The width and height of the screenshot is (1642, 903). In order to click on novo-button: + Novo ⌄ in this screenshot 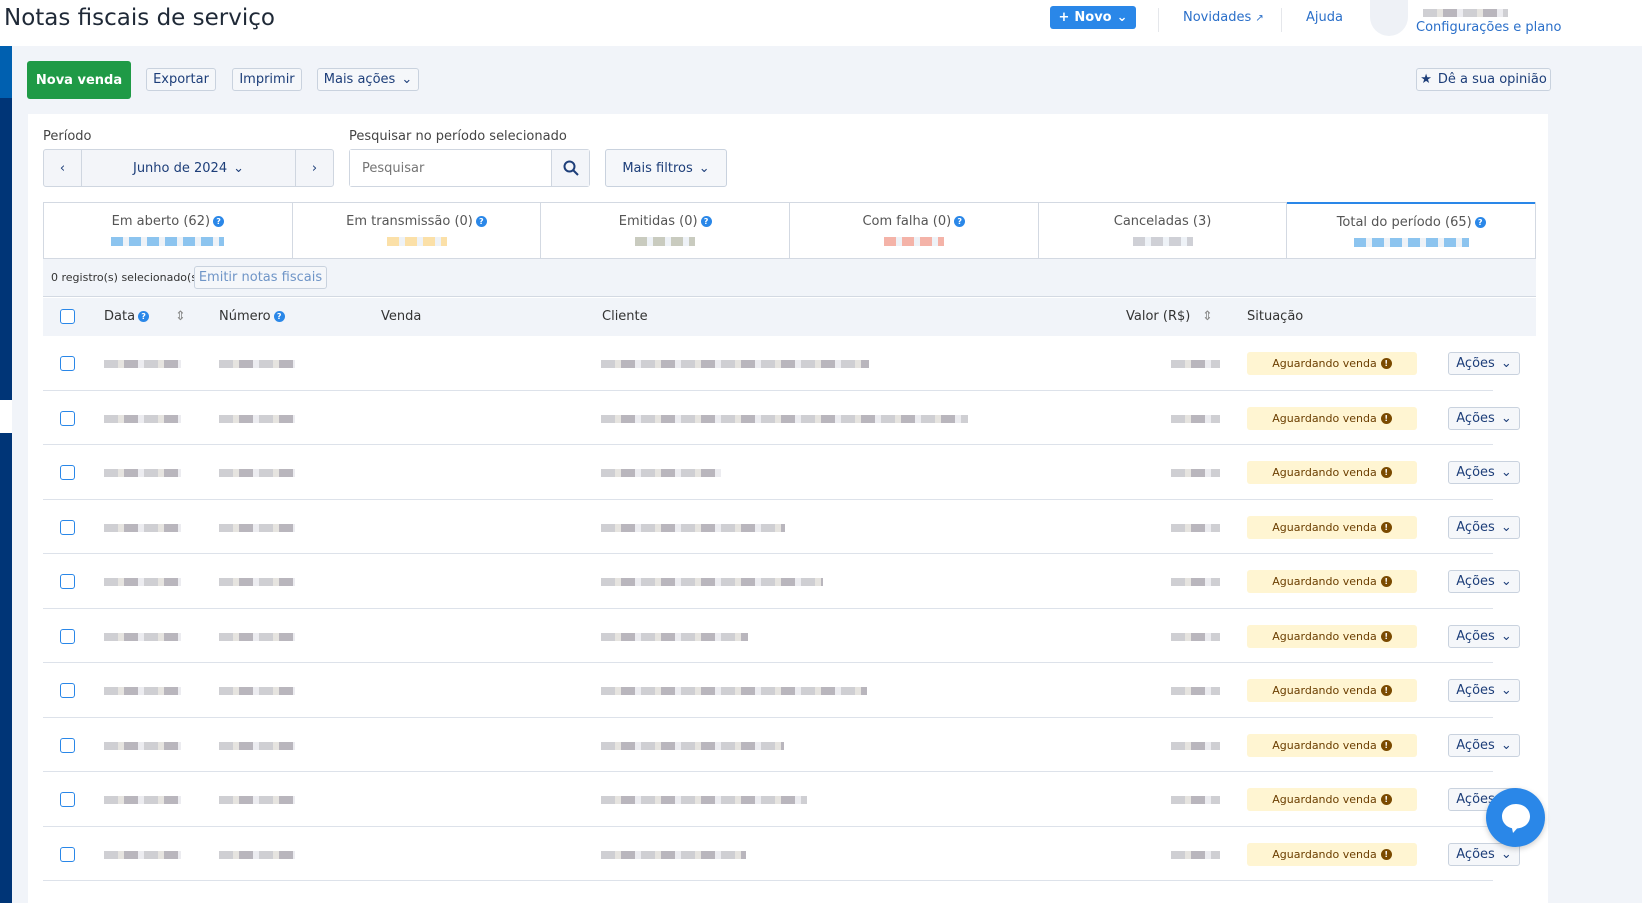, I will do `click(1093, 17)`.